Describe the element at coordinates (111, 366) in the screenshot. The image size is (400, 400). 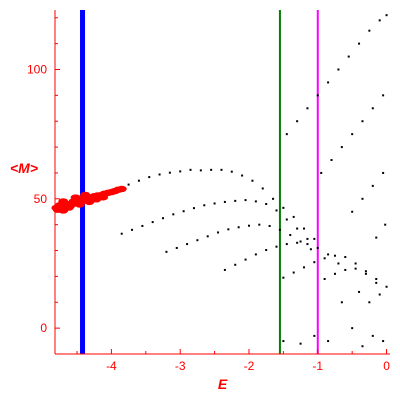
I see `x-tick-label: -4` at that location.